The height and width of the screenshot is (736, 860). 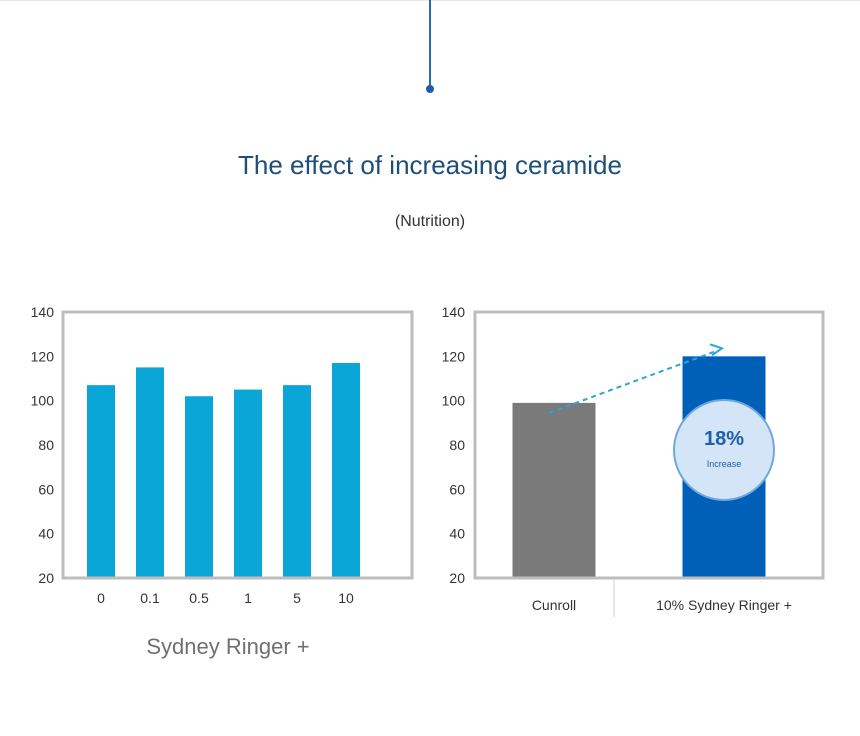 I want to click on x-tick-label: Cunroll, so click(x=554, y=605).